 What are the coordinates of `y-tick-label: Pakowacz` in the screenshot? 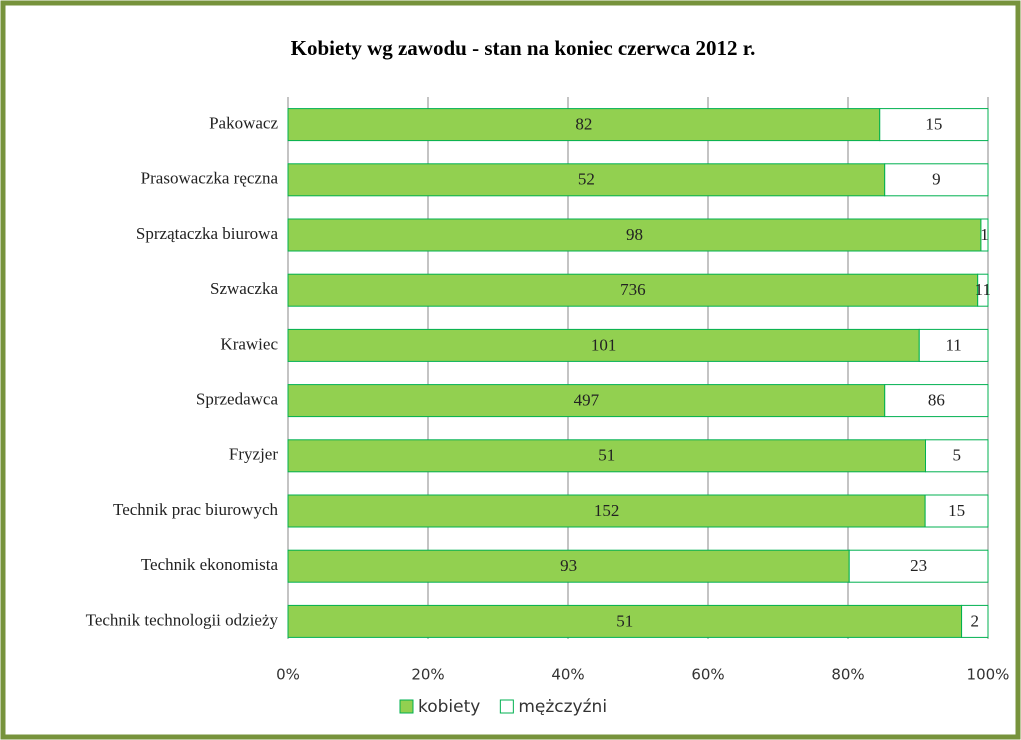 It's located at (243, 123).